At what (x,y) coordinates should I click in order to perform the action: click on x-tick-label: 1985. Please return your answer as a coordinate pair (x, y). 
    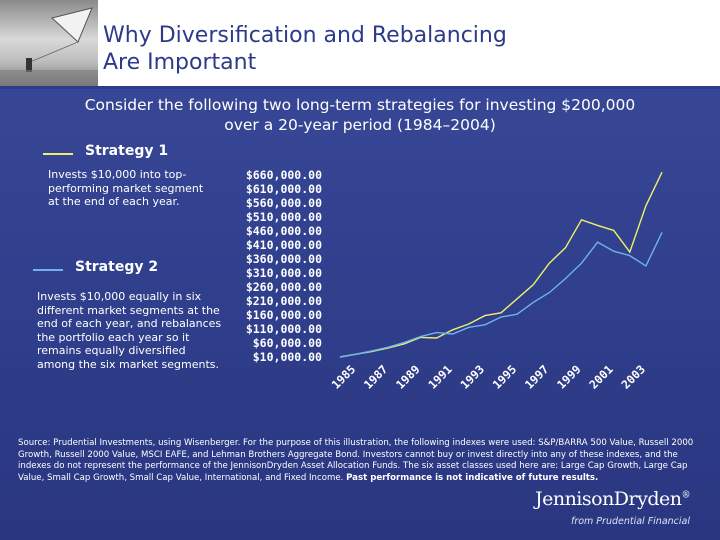
    Looking at the image, I should click on (344, 377).